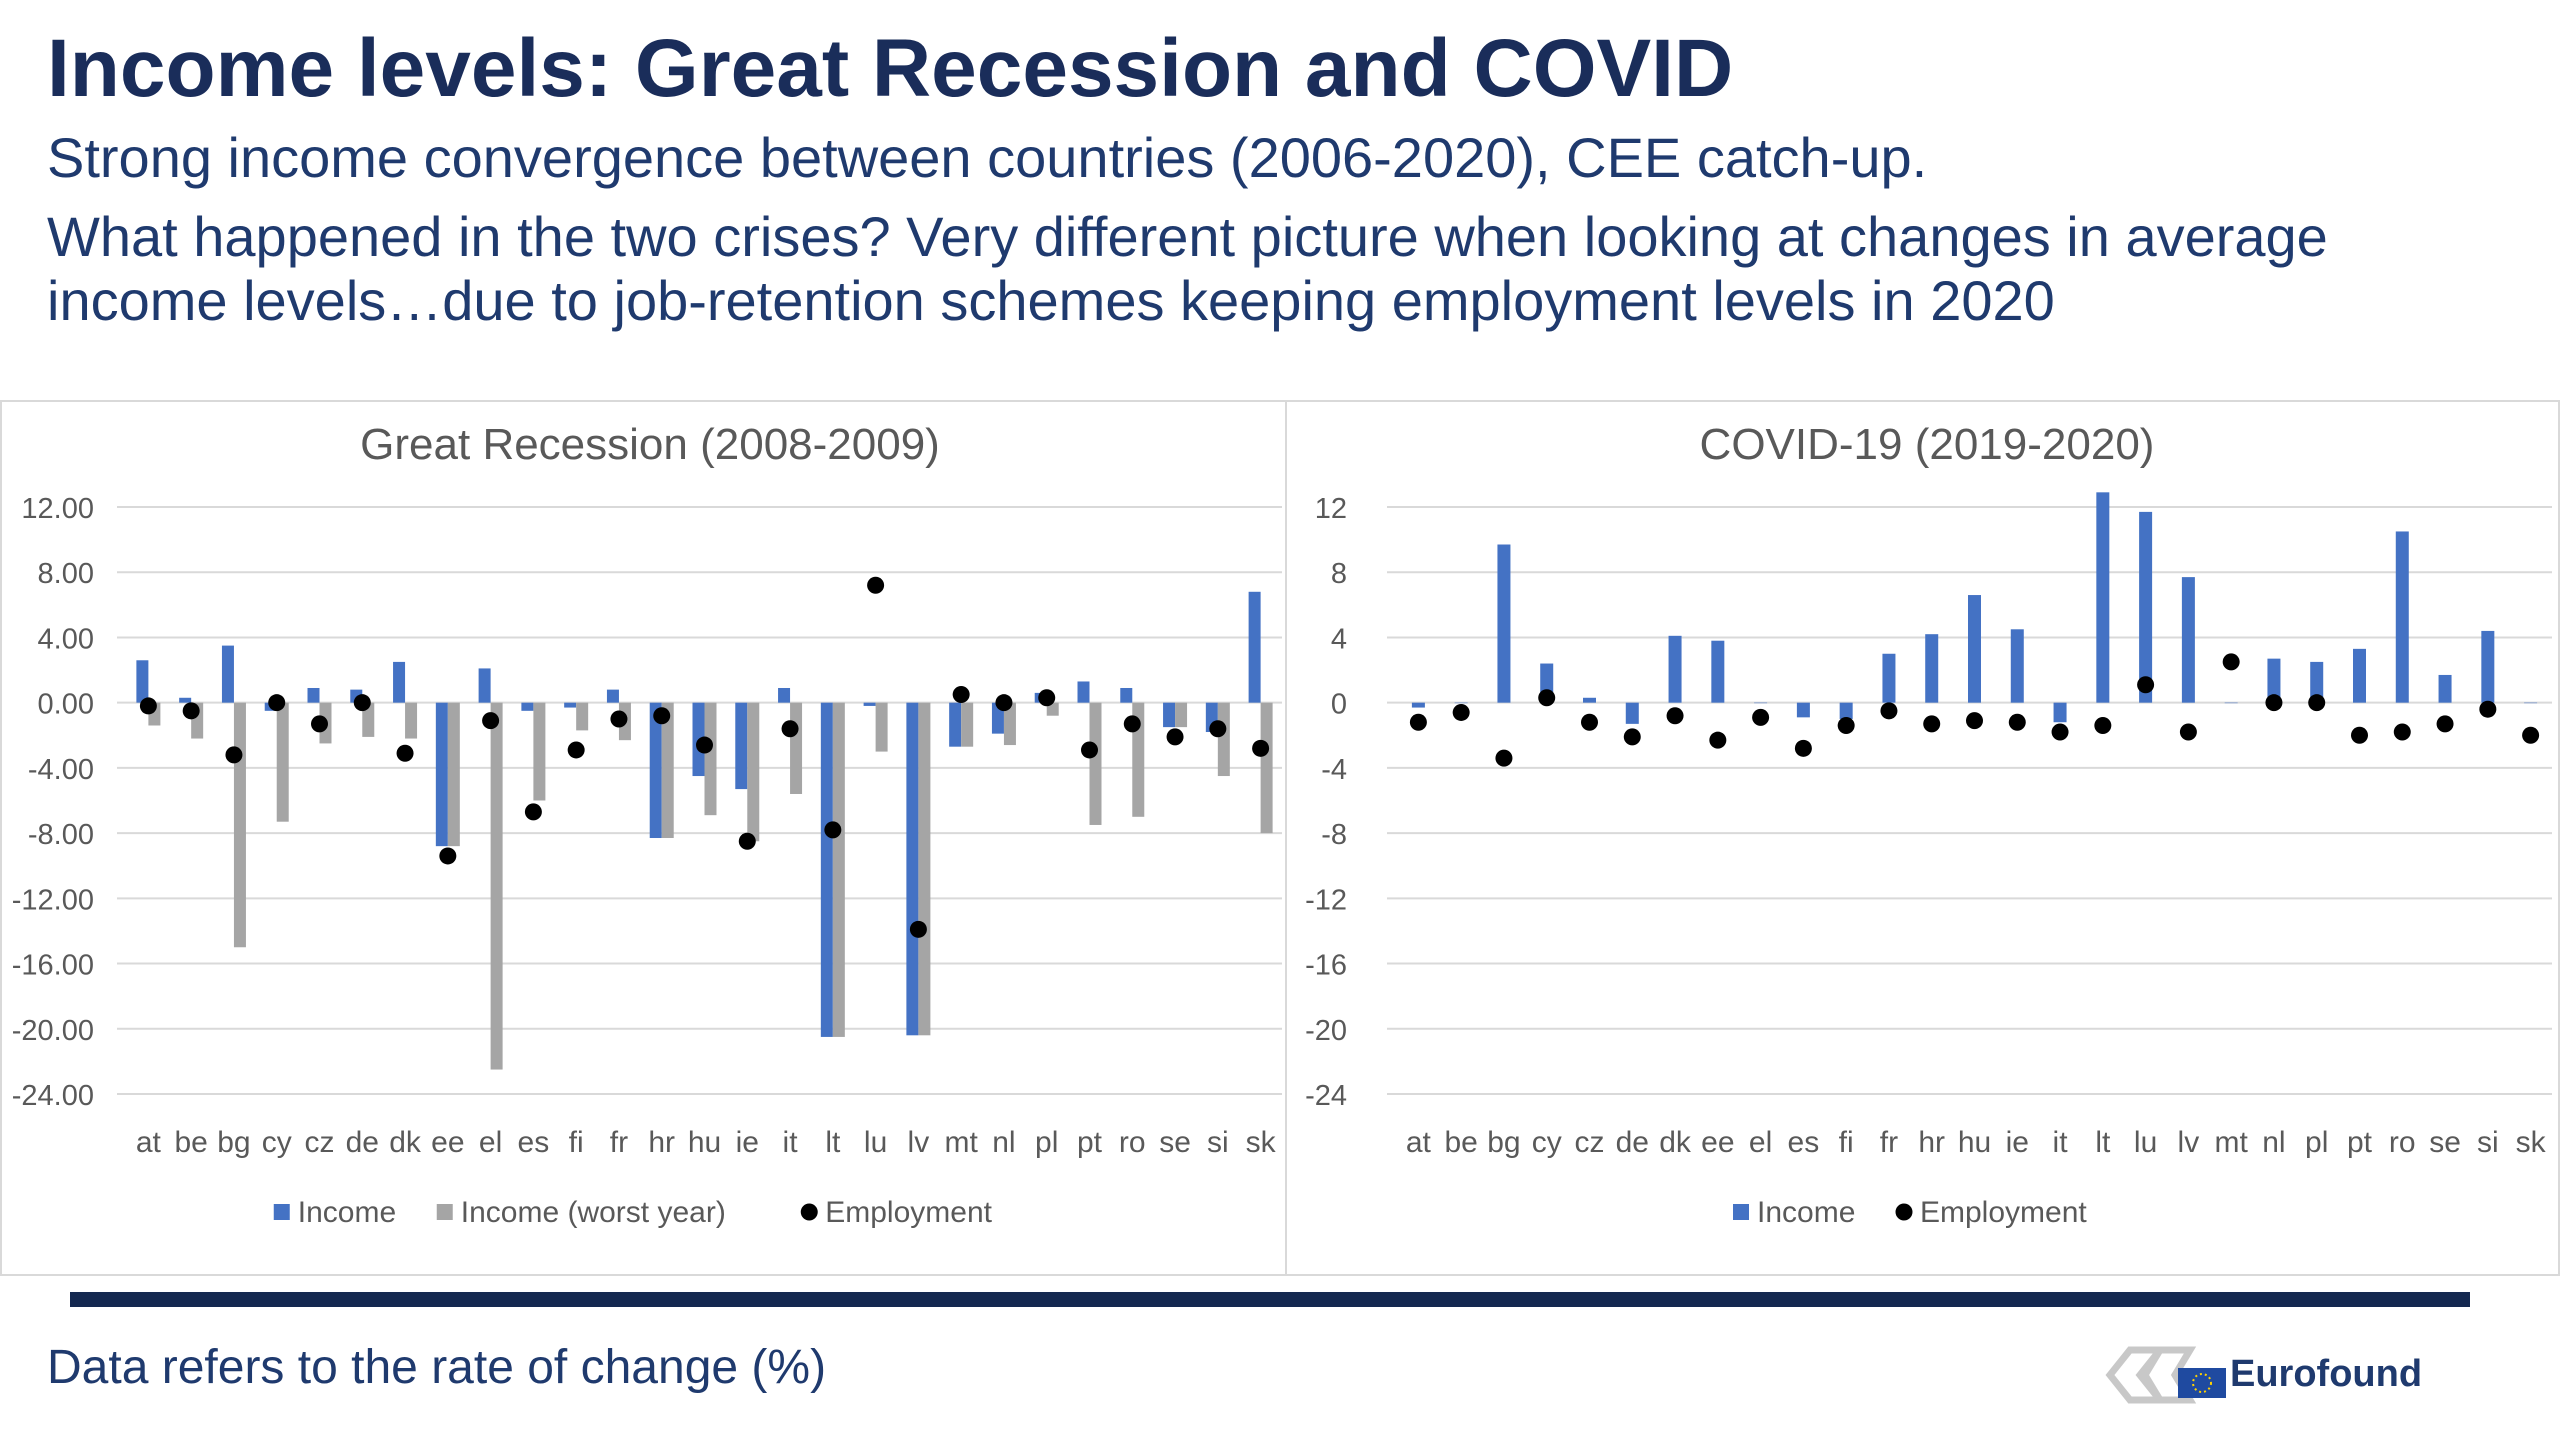 The height and width of the screenshot is (1440, 2560). What do you see at coordinates (593, 1212) in the screenshot?
I see `legend-label: Income (worst year)` at bounding box center [593, 1212].